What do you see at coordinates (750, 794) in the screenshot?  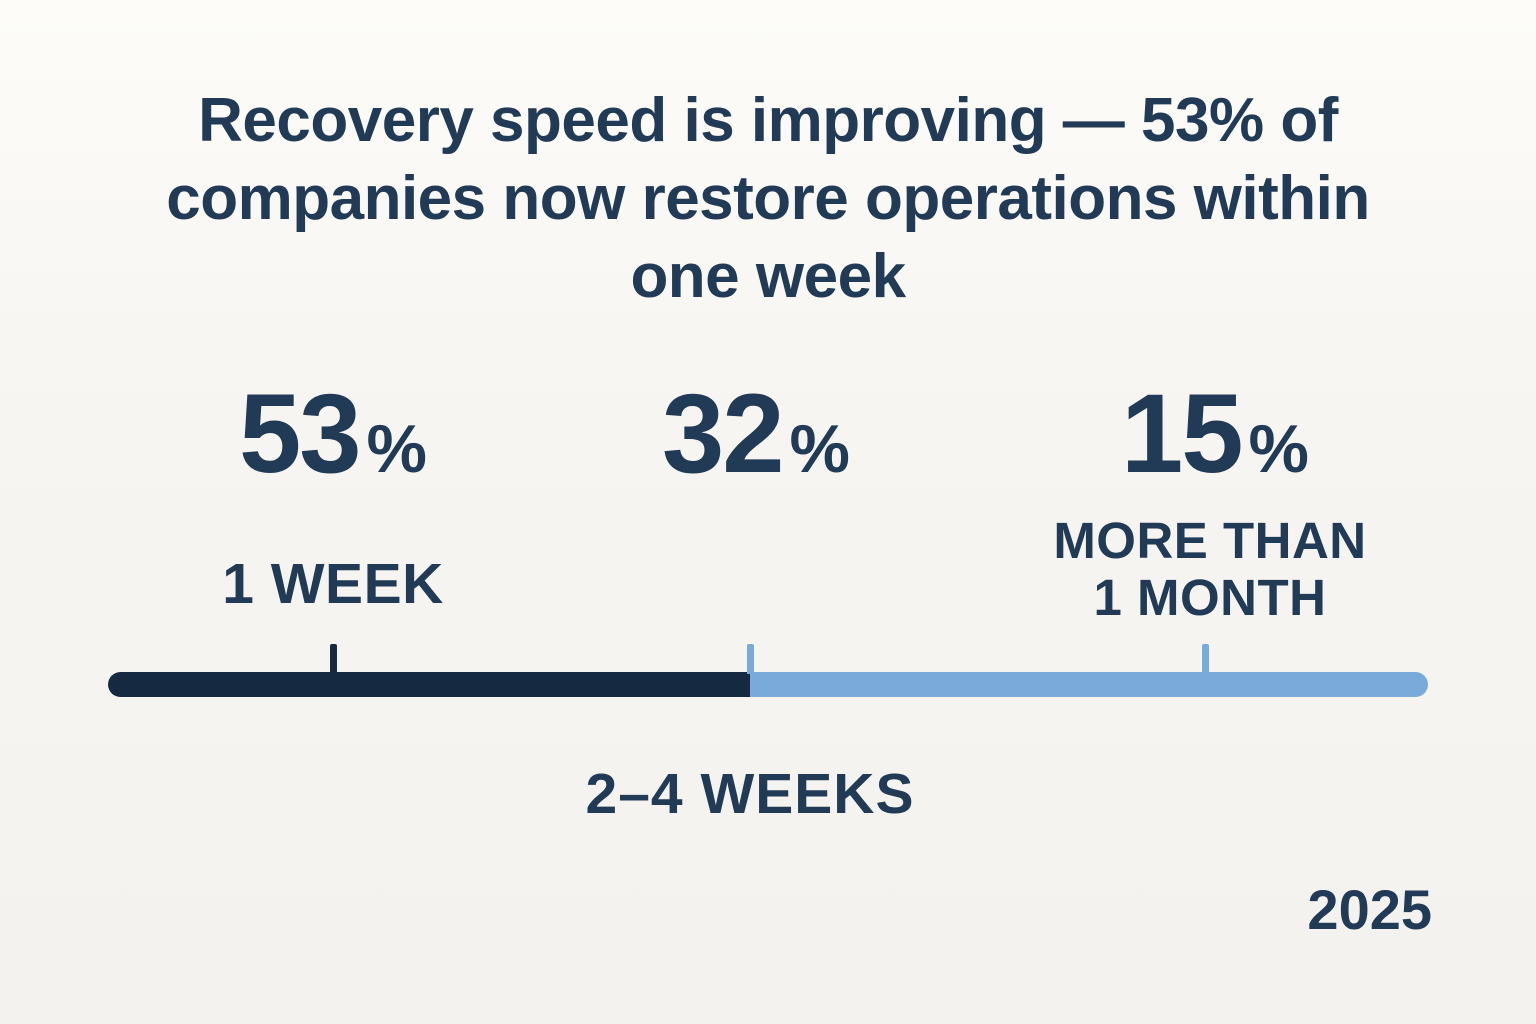 I see `category-label-2-4-weeks: 2–4 WEEKS` at bounding box center [750, 794].